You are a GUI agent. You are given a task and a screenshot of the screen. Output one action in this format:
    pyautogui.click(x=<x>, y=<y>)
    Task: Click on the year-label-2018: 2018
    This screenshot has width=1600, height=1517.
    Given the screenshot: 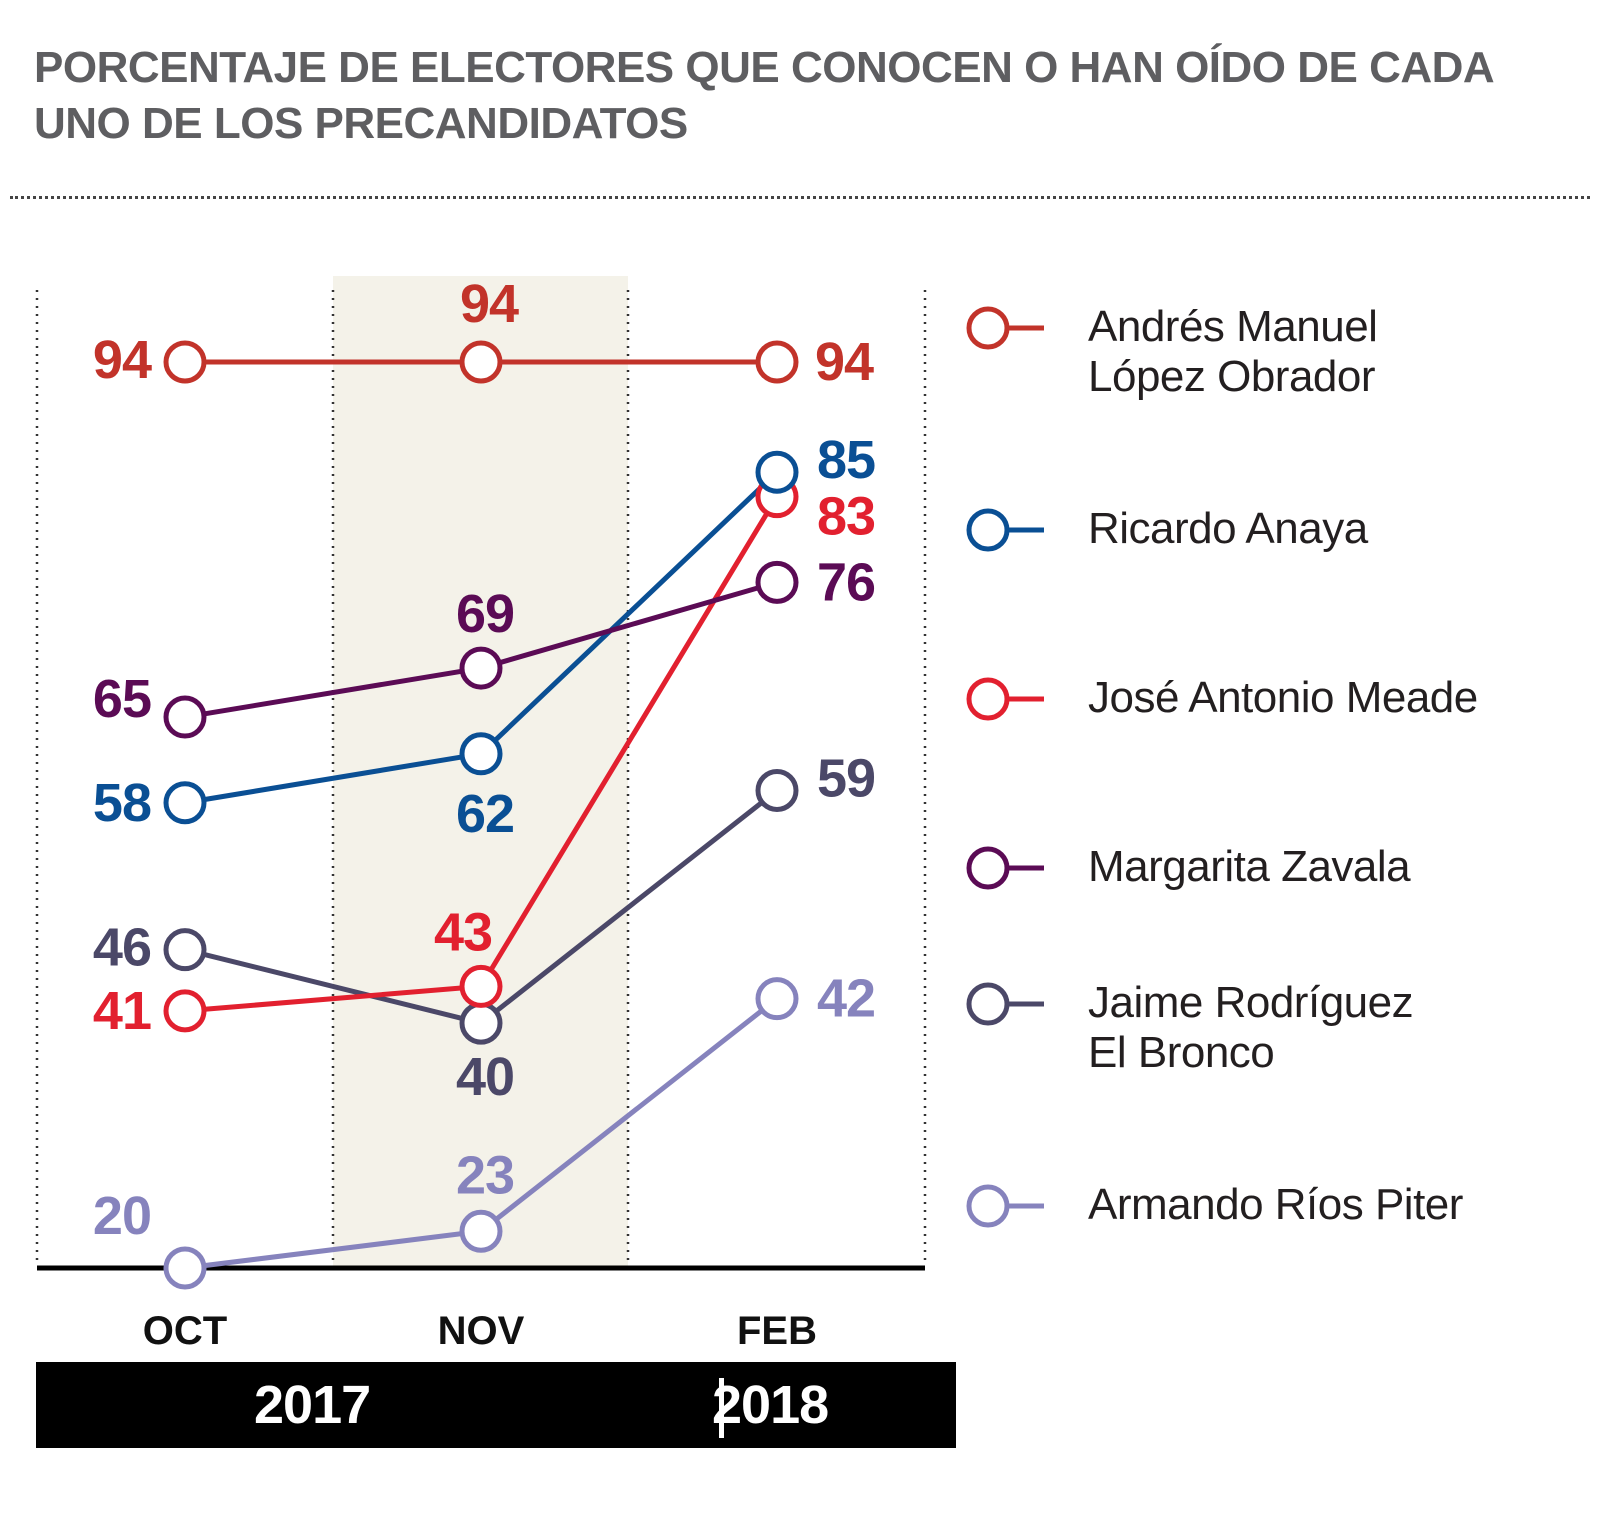 What is the action you would take?
    pyautogui.click(x=770, y=1405)
    